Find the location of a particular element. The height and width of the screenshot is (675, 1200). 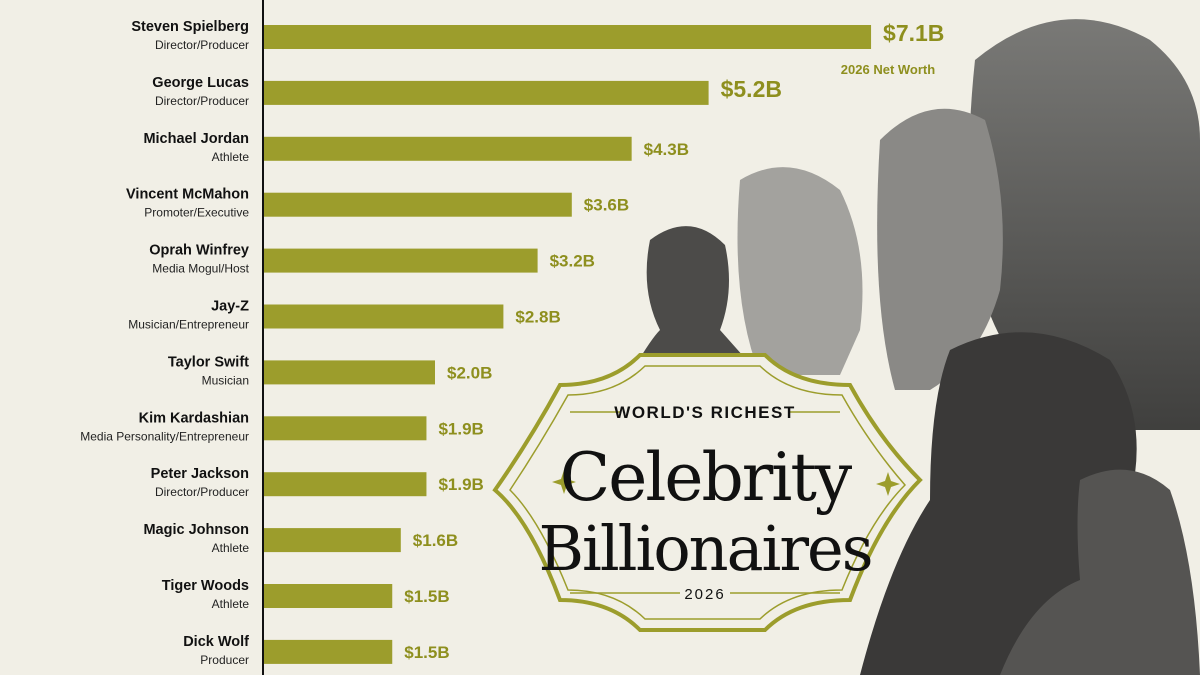

category-role: Media Personality/Entrepreneur is located at coordinates (164, 436).